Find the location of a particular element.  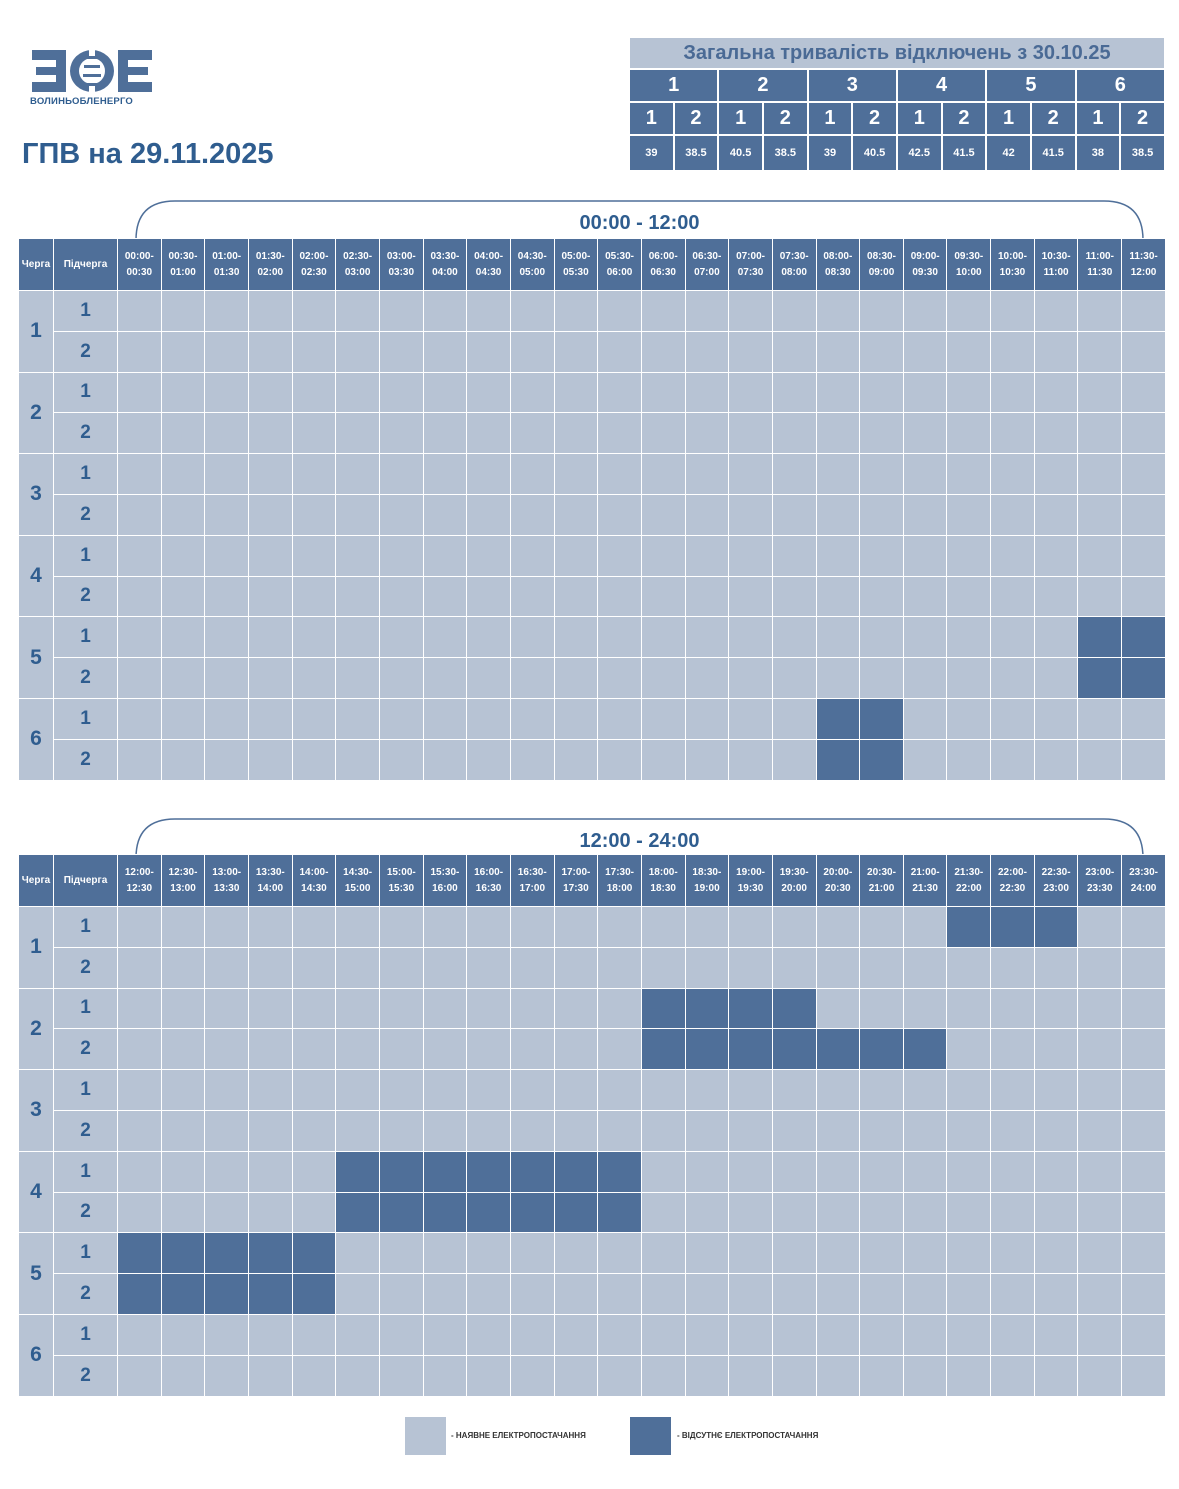

time-slot-header: 22:00- 22:30 is located at coordinates (1012, 880).